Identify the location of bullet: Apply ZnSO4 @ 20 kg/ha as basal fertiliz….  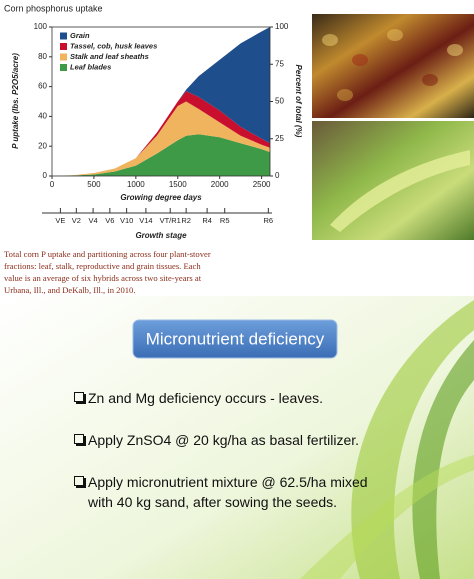
(224, 440).